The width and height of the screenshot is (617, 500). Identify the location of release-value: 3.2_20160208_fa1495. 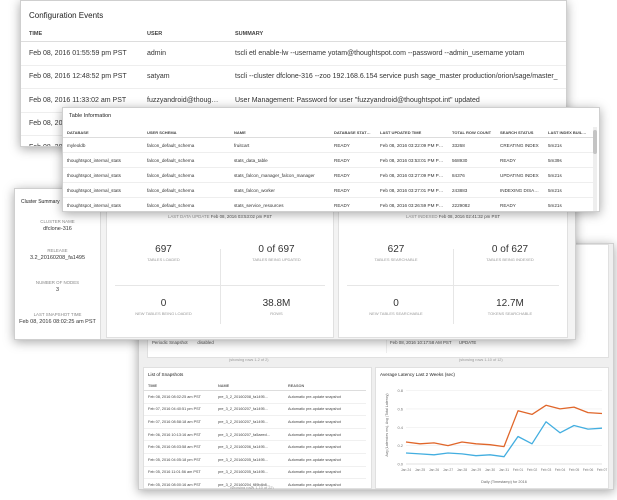
(57, 258).